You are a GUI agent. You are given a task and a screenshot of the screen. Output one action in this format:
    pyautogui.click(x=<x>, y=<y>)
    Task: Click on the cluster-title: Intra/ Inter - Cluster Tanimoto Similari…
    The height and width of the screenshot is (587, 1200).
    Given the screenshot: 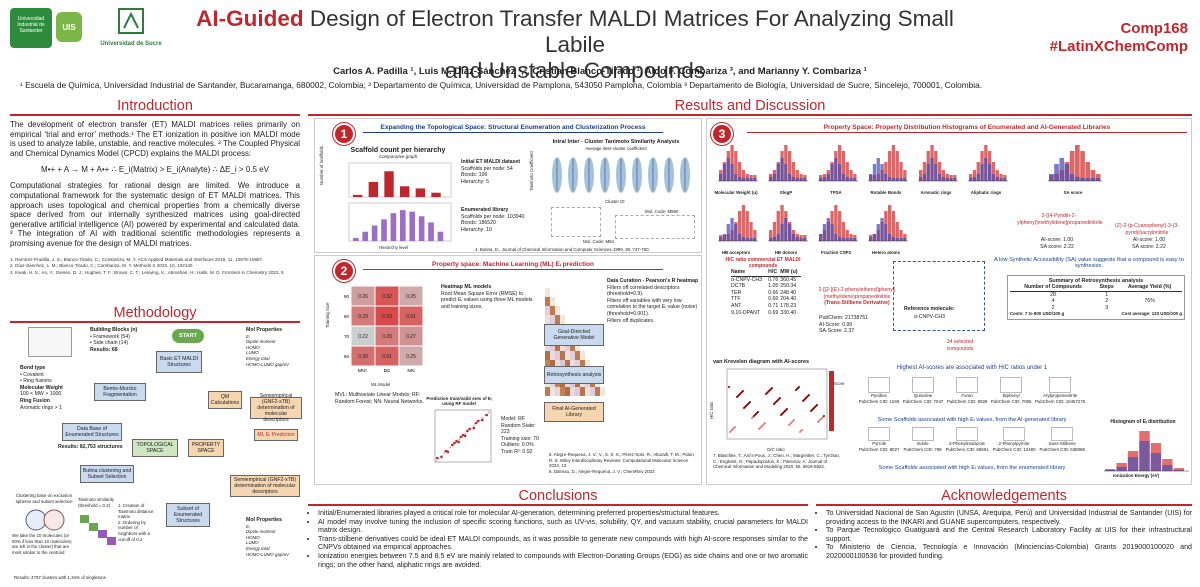 What is the action you would take?
    pyautogui.click(x=616, y=142)
    